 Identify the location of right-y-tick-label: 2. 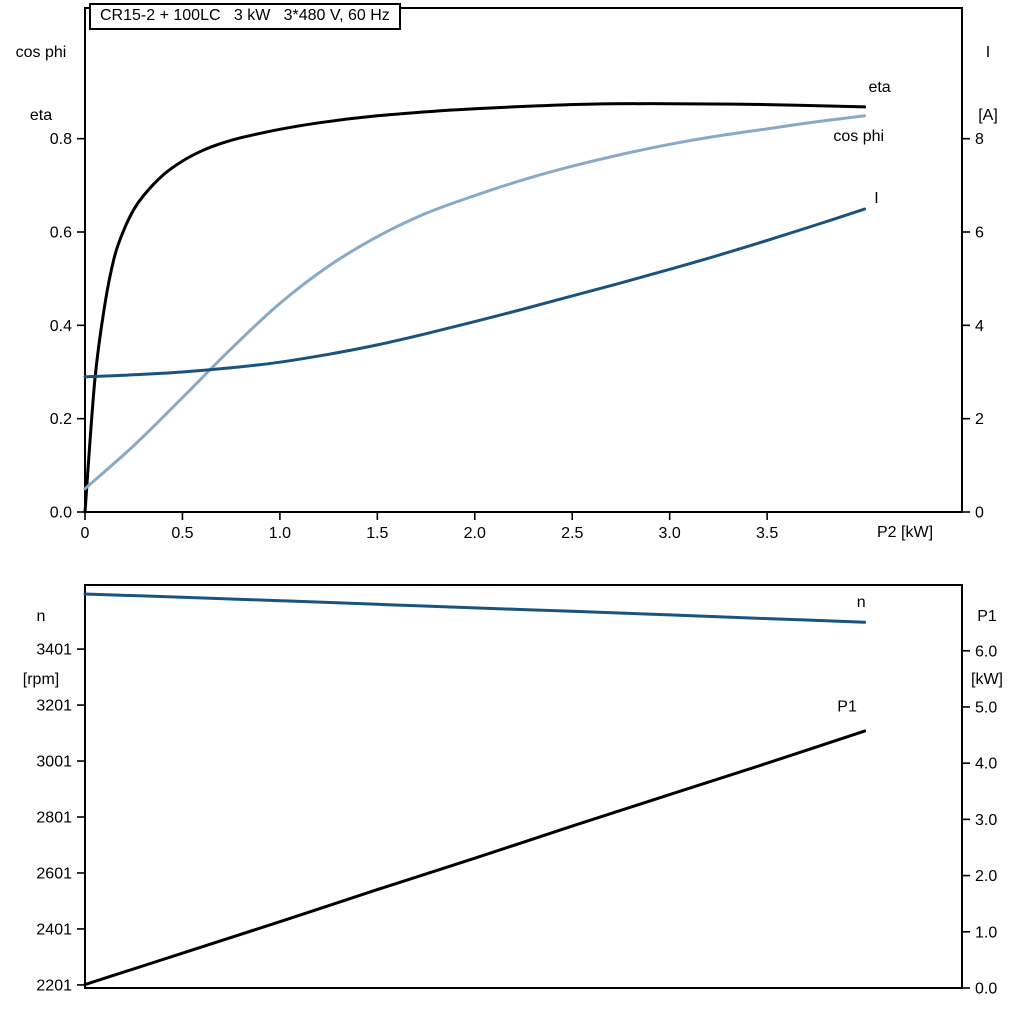
(979, 419).